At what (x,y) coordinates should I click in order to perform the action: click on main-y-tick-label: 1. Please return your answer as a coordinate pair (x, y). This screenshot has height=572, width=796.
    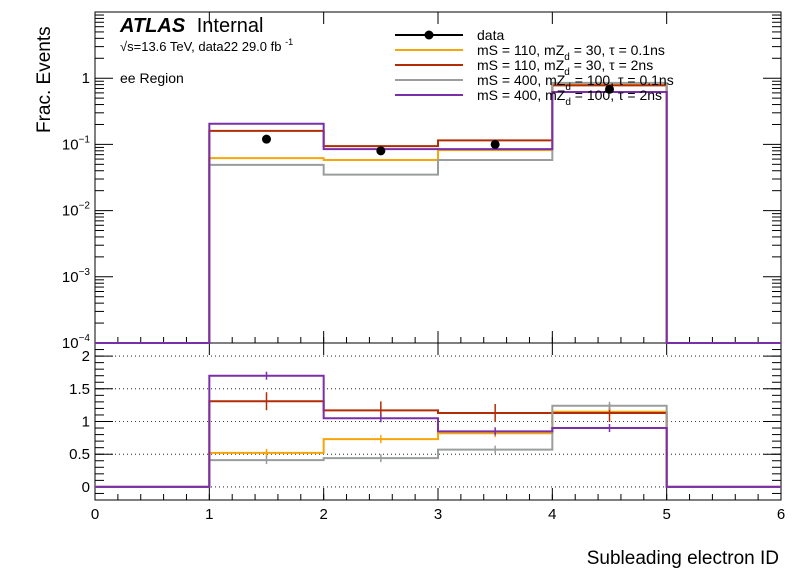
    Looking at the image, I should click on (86, 78).